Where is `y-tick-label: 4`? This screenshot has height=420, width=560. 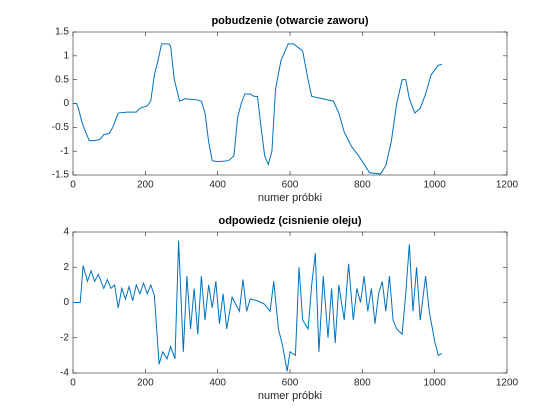
y-tick-label: 4 is located at coordinates (66, 232).